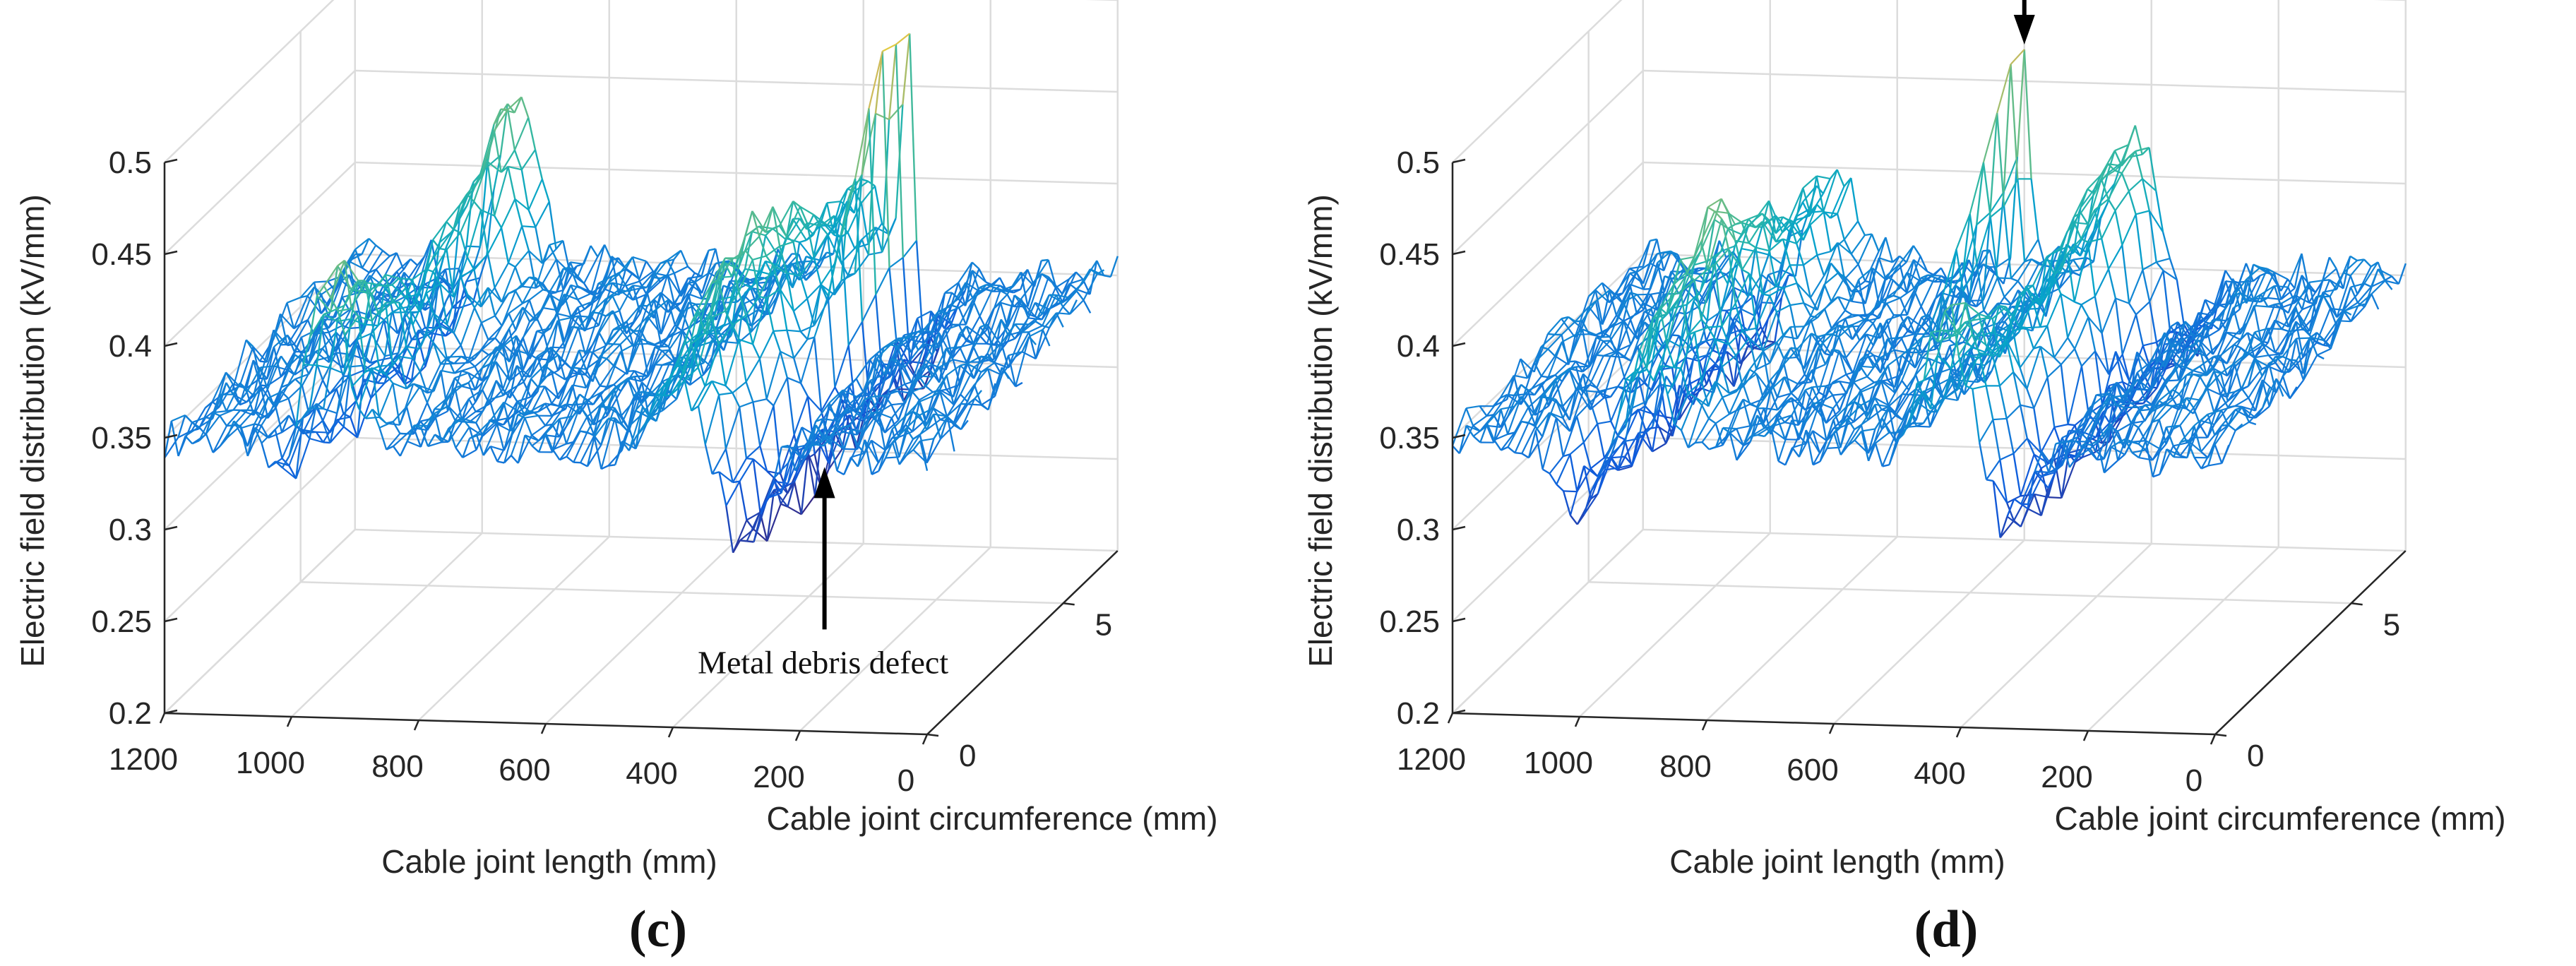 This screenshot has width=2576, height=966. Describe the element at coordinates (768, 635) in the screenshot. I see `grid-line-x-floor` at that location.